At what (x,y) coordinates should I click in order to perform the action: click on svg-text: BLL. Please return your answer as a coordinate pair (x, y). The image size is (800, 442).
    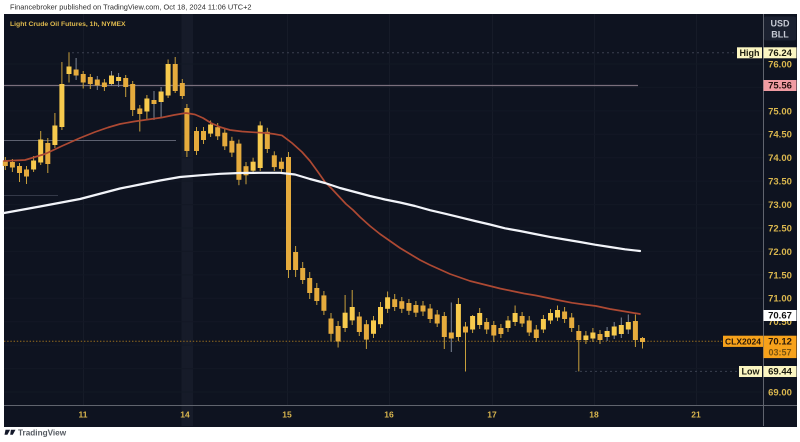
    Looking at the image, I should click on (780, 35).